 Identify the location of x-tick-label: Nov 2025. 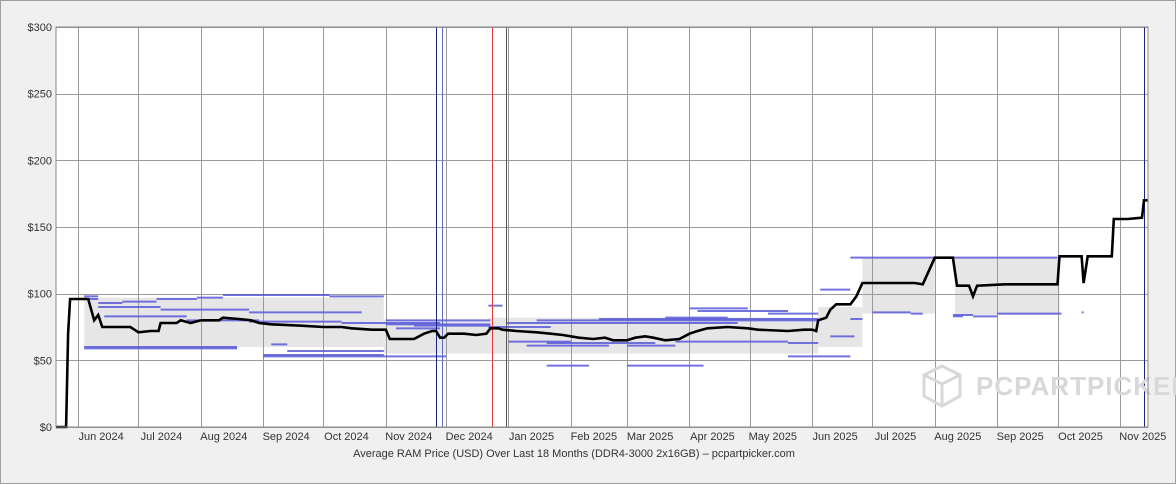
(1142, 437).